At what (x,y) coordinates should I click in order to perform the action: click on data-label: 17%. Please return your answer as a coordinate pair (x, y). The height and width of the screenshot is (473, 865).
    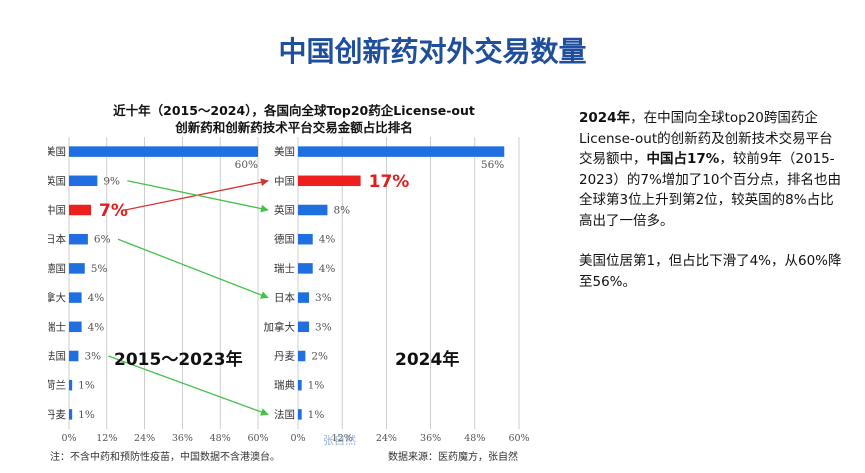
    Looking at the image, I should click on (389, 182).